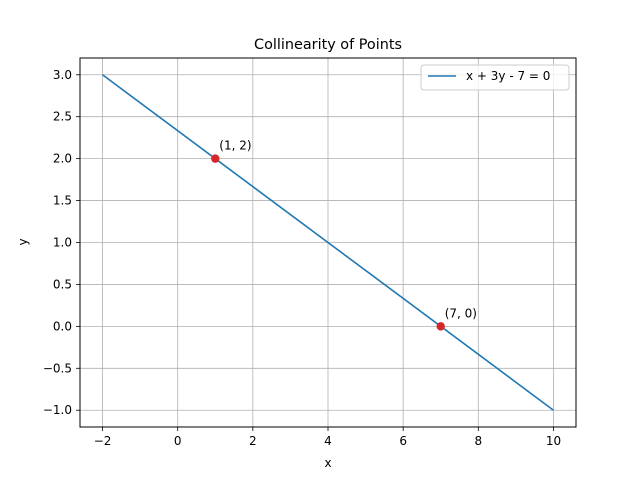  I want to click on x-axis: −2 0 2 4 6 8 10, so click(327, 437).